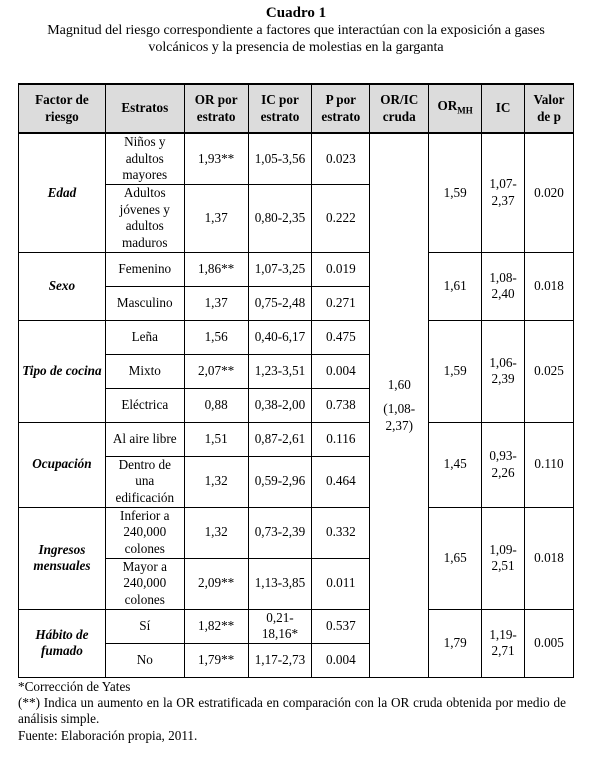 The height and width of the screenshot is (759, 592). What do you see at coordinates (62, 371) in the screenshot?
I see `factor-cell: Tipo de cocina` at bounding box center [62, 371].